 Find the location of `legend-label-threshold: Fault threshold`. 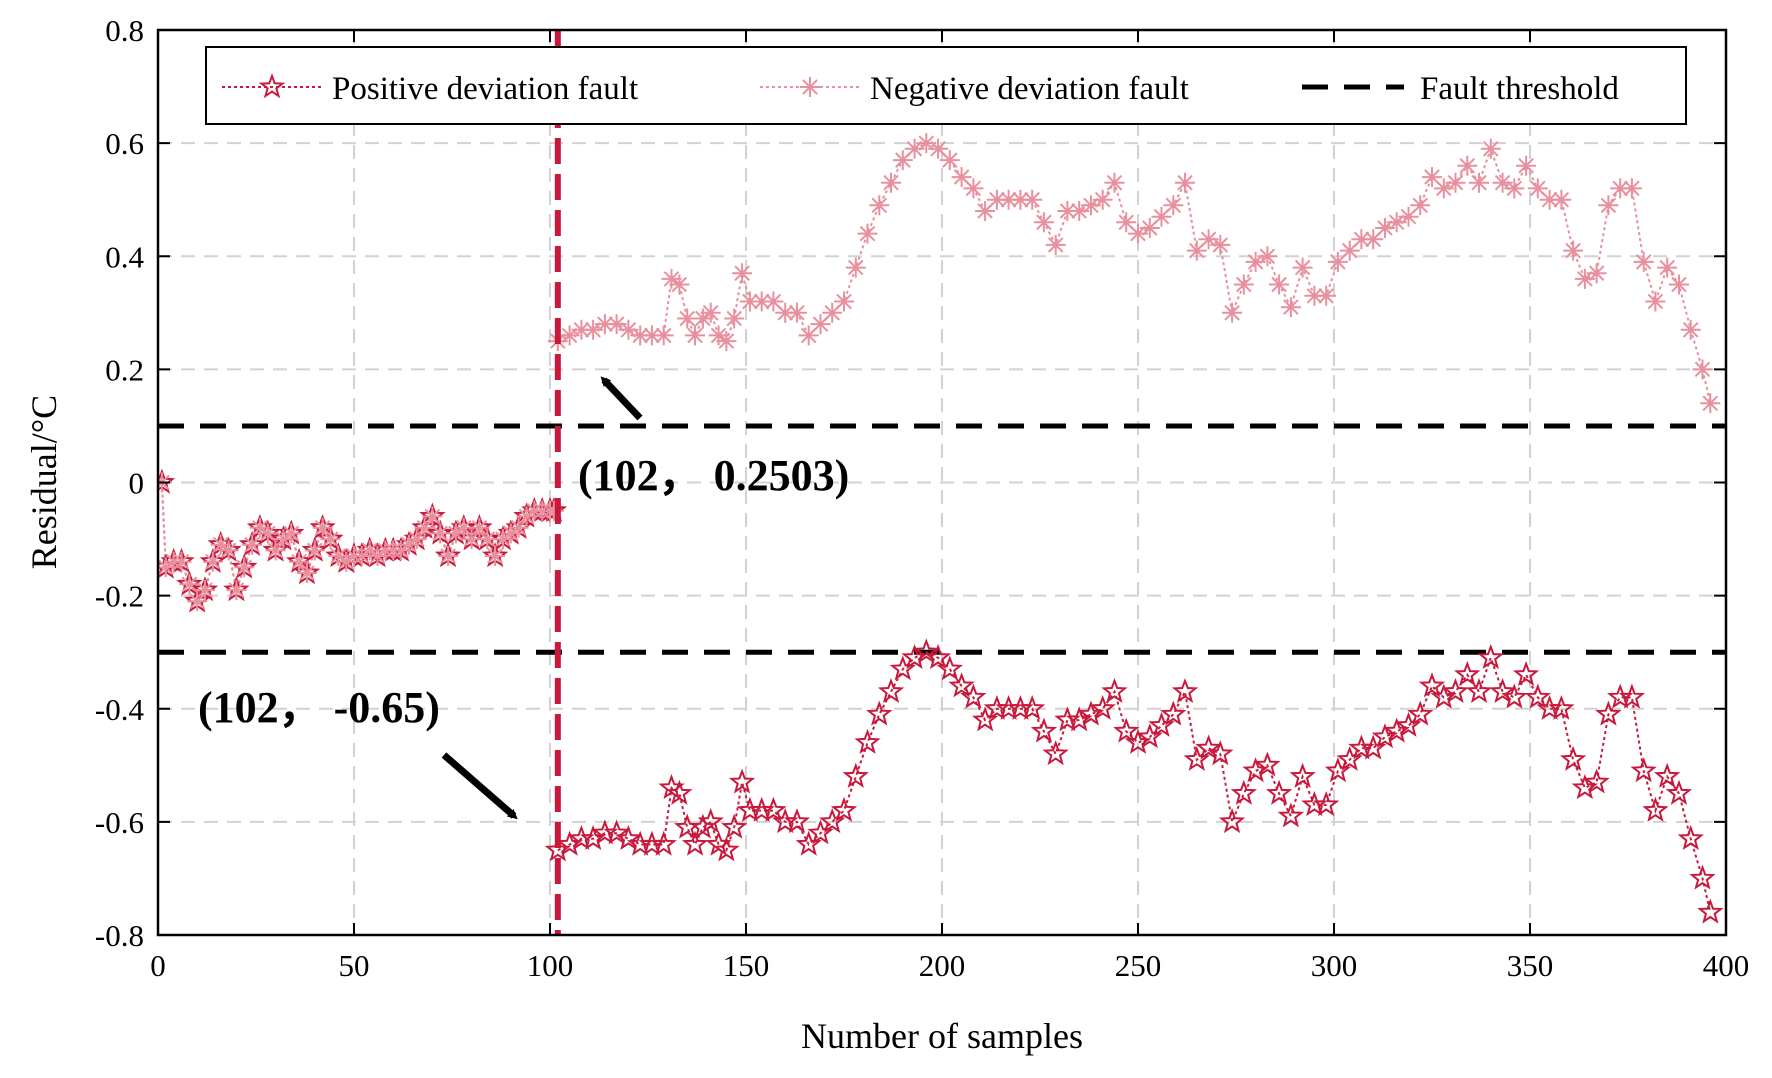

legend-label-threshold: Fault threshold is located at coordinates (1519, 89).